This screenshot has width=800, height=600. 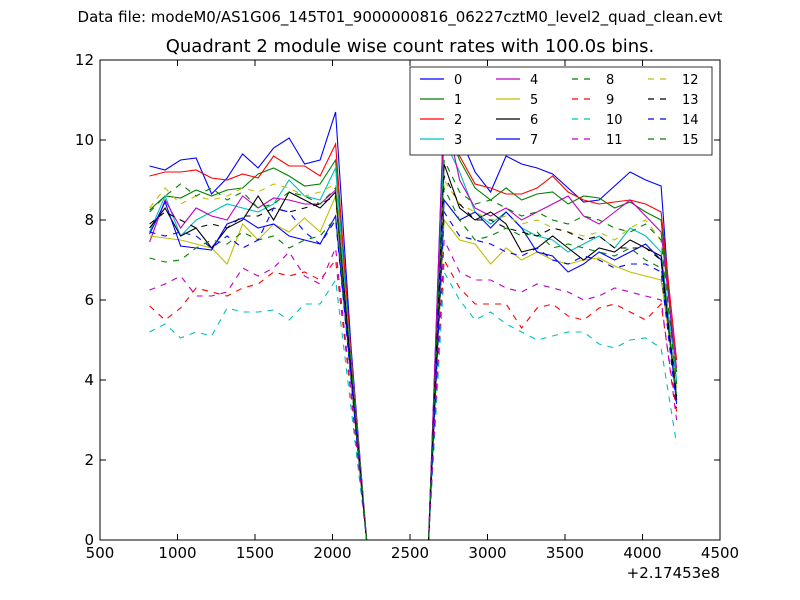 What do you see at coordinates (487, 553) in the screenshot?
I see `x-tick-label: 3000` at bounding box center [487, 553].